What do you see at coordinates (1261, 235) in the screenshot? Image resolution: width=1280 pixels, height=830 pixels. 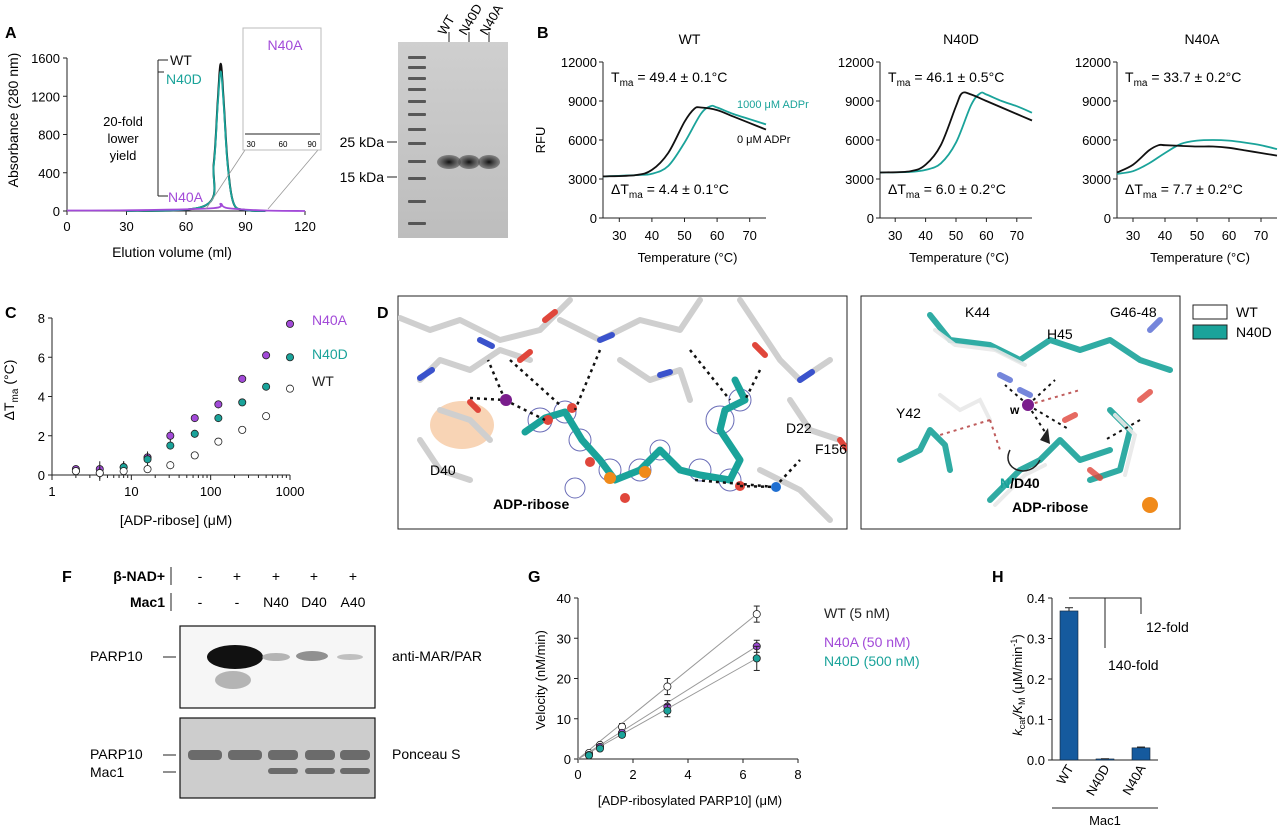 I see `x-tick-label: 70` at bounding box center [1261, 235].